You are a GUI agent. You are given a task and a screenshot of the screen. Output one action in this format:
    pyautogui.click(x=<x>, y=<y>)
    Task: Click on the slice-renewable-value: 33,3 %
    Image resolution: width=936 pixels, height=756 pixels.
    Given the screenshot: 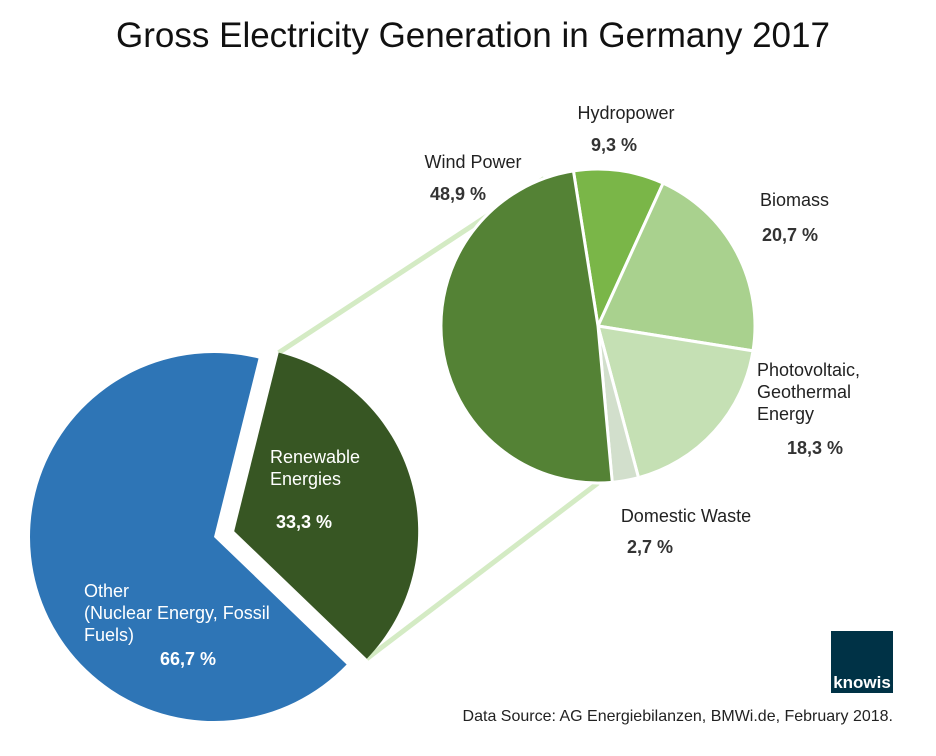 What is the action you would take?
    pyautogui.click(x=304, y=522)
    